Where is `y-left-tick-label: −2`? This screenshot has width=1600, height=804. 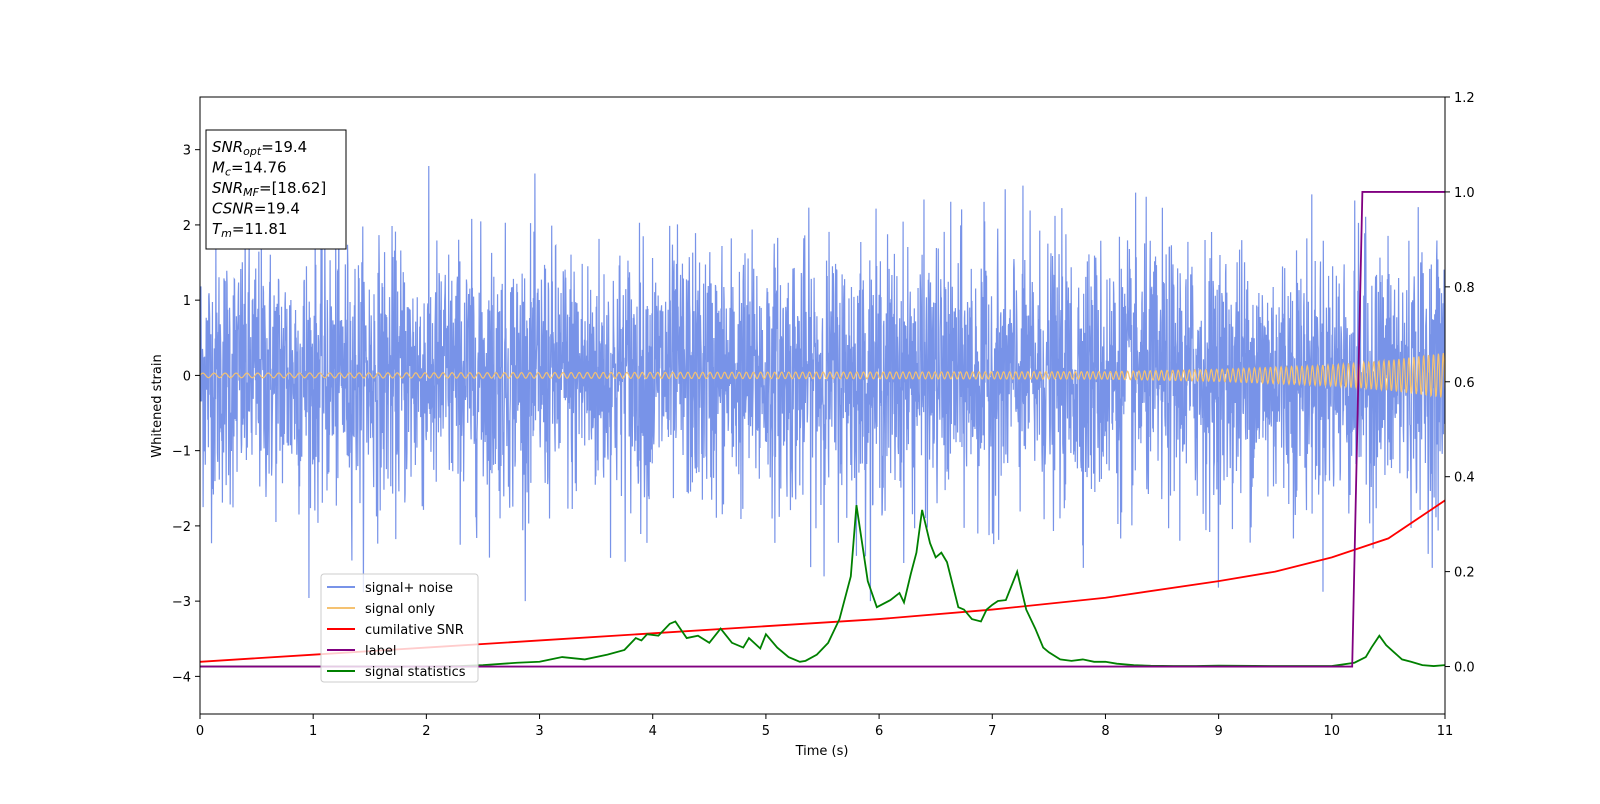
y-left-tick-label: −2 is located at coordinates (181, 527).